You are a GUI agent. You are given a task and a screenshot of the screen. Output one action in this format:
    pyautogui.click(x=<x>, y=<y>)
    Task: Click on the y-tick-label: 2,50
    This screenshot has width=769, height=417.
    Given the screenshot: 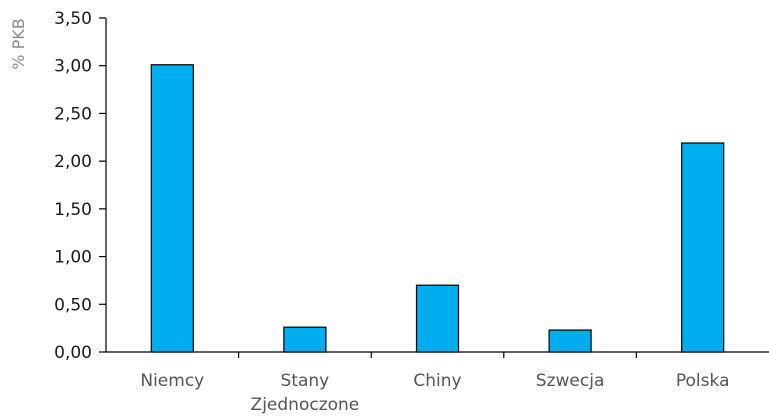 What is the action you would take?
    pyautogui.click(x=73, y=114)
    